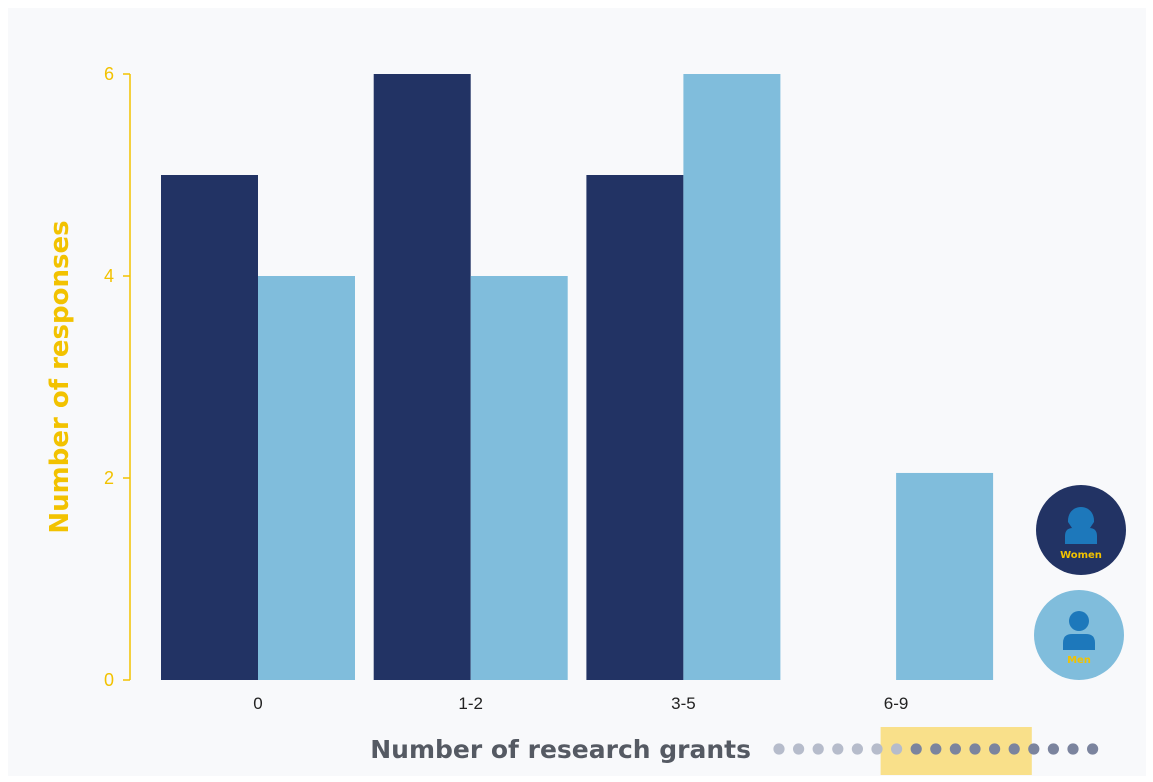 This screenshot has height=782, width=1153. Describe the element at coordinates (1081, 517) in the screenshot. I see `woman-icon-head` at that location.